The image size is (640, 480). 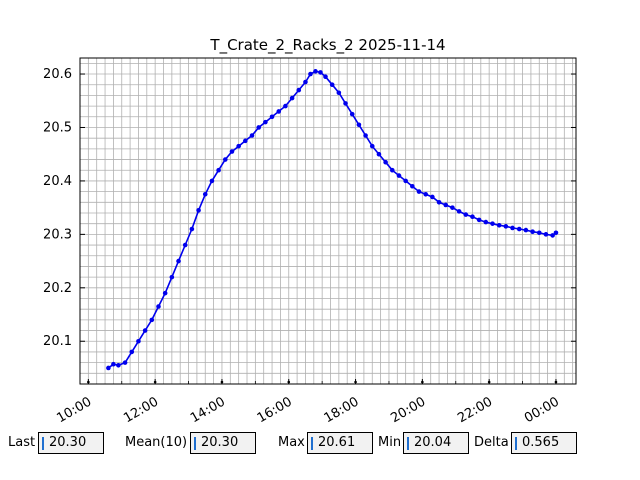 What do you see at coordinates (57, 74) in the screenshot?
I see `y-tick-label: 20.6` at bounding box center [57, 74].